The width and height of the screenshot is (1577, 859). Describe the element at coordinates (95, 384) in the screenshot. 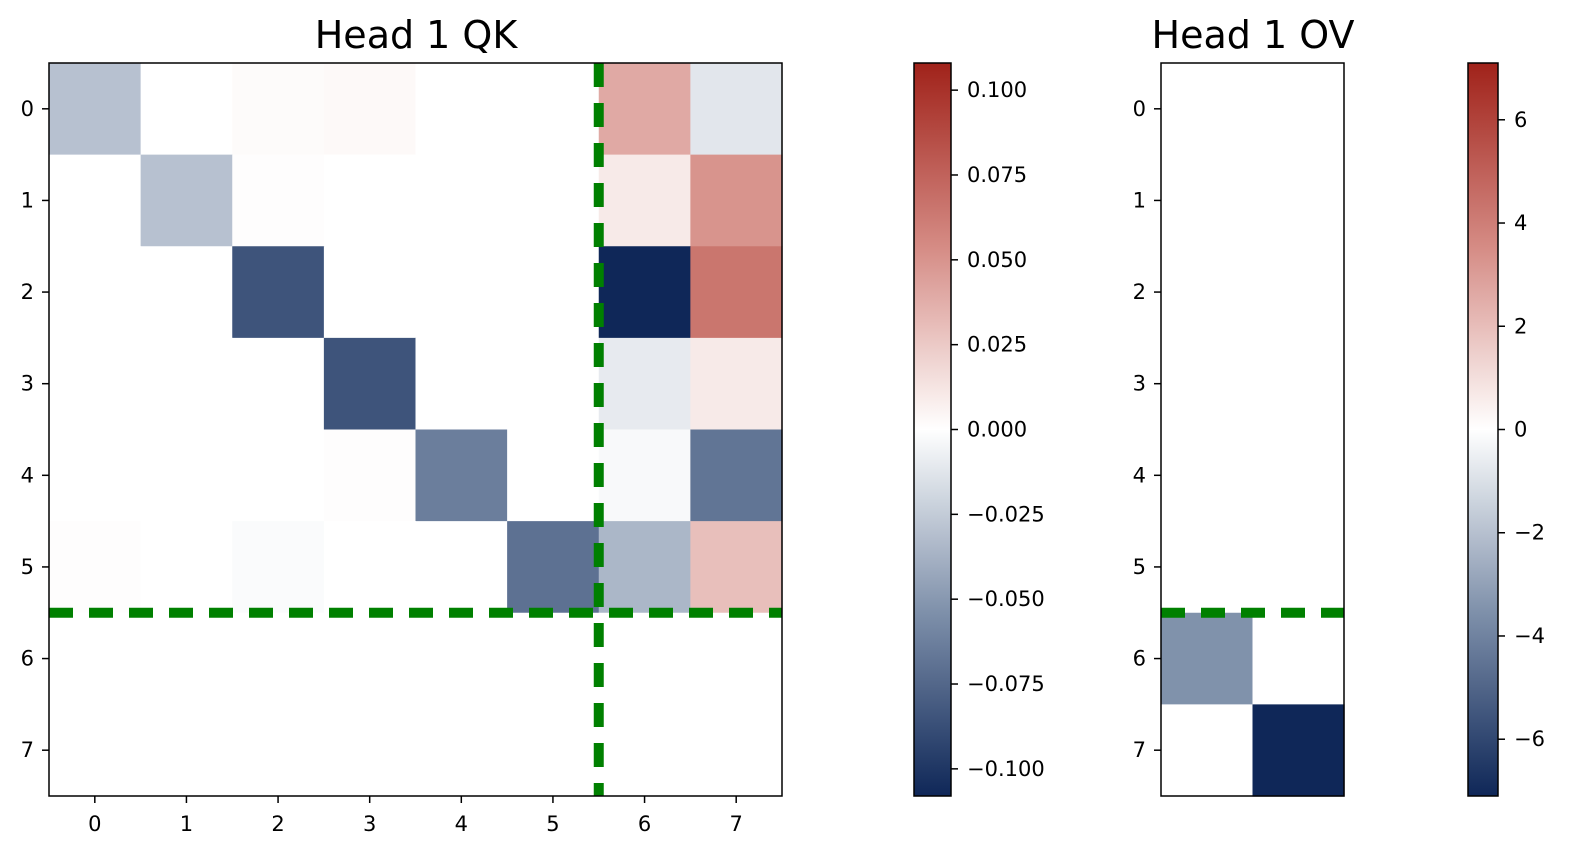

I see `heatmap-cell-r3-c0` at that location.